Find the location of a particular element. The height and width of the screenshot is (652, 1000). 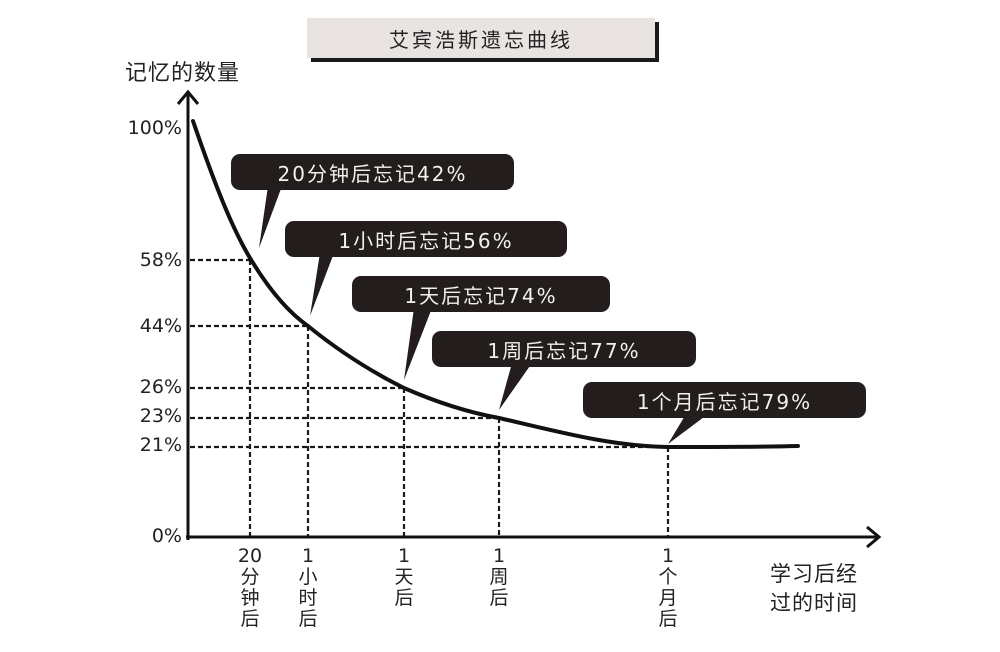

y-tick-58: 58% is located at coordinates (160, 260).